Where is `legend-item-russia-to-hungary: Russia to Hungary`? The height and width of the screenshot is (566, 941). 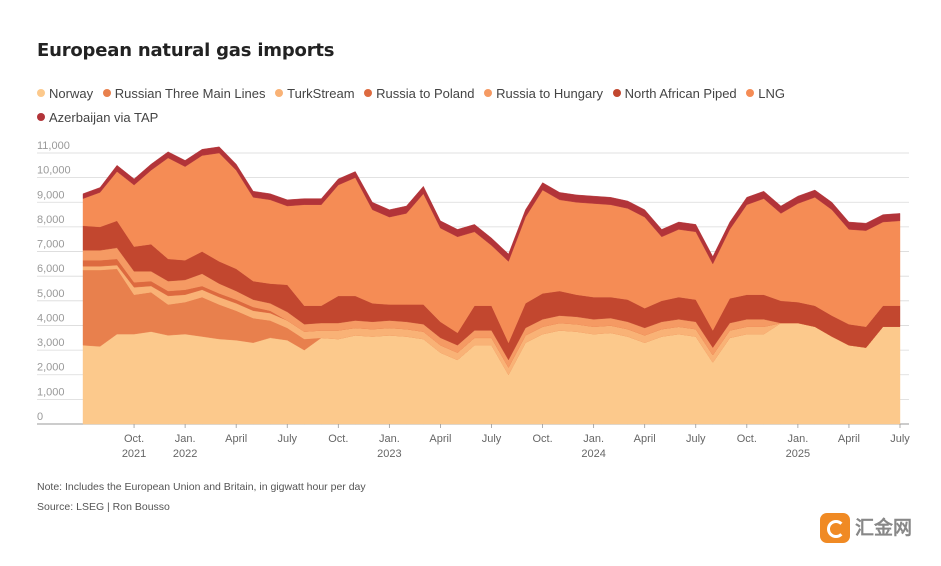
legend-item-russia-to-hungary: Russia to Hungary is located at coordinates (543, 94).